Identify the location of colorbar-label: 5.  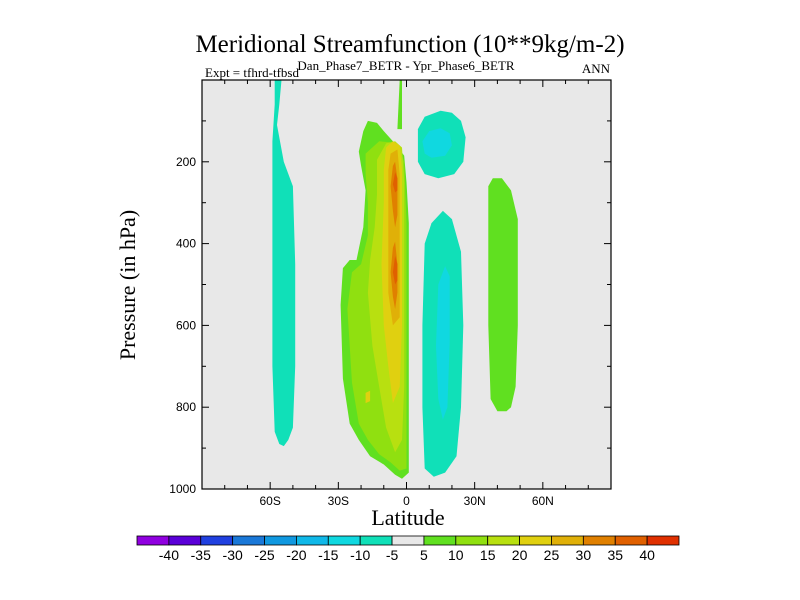
(424, 555).